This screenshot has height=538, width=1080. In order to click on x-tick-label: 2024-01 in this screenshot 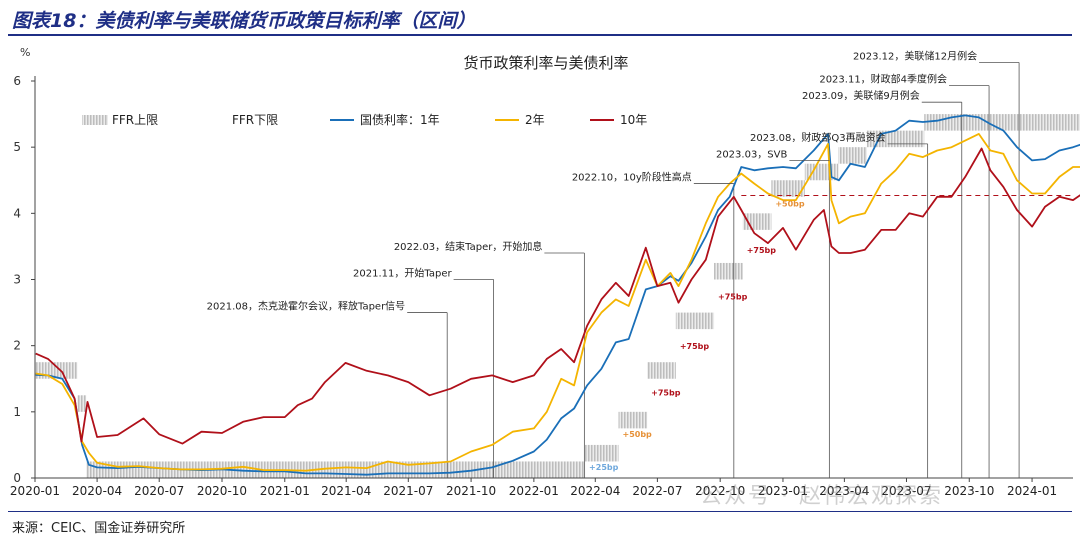, I will do `click(1032, 491)`.